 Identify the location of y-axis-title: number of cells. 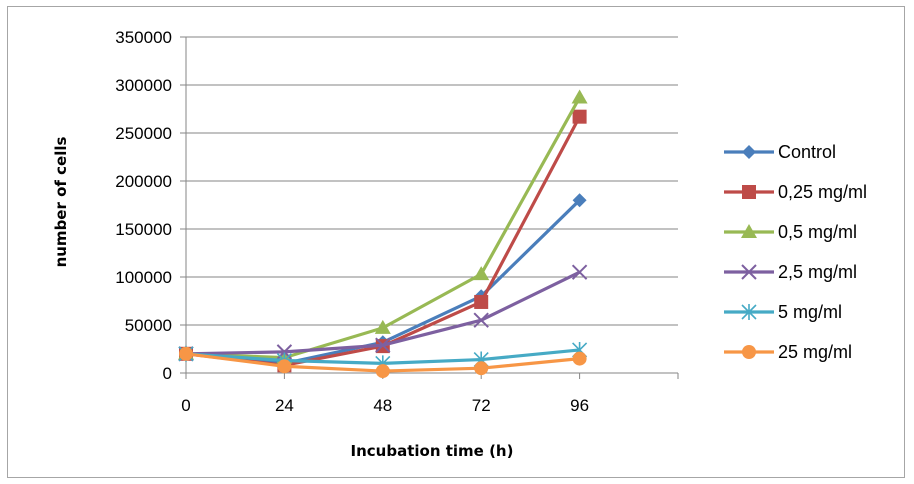
(61, 202).